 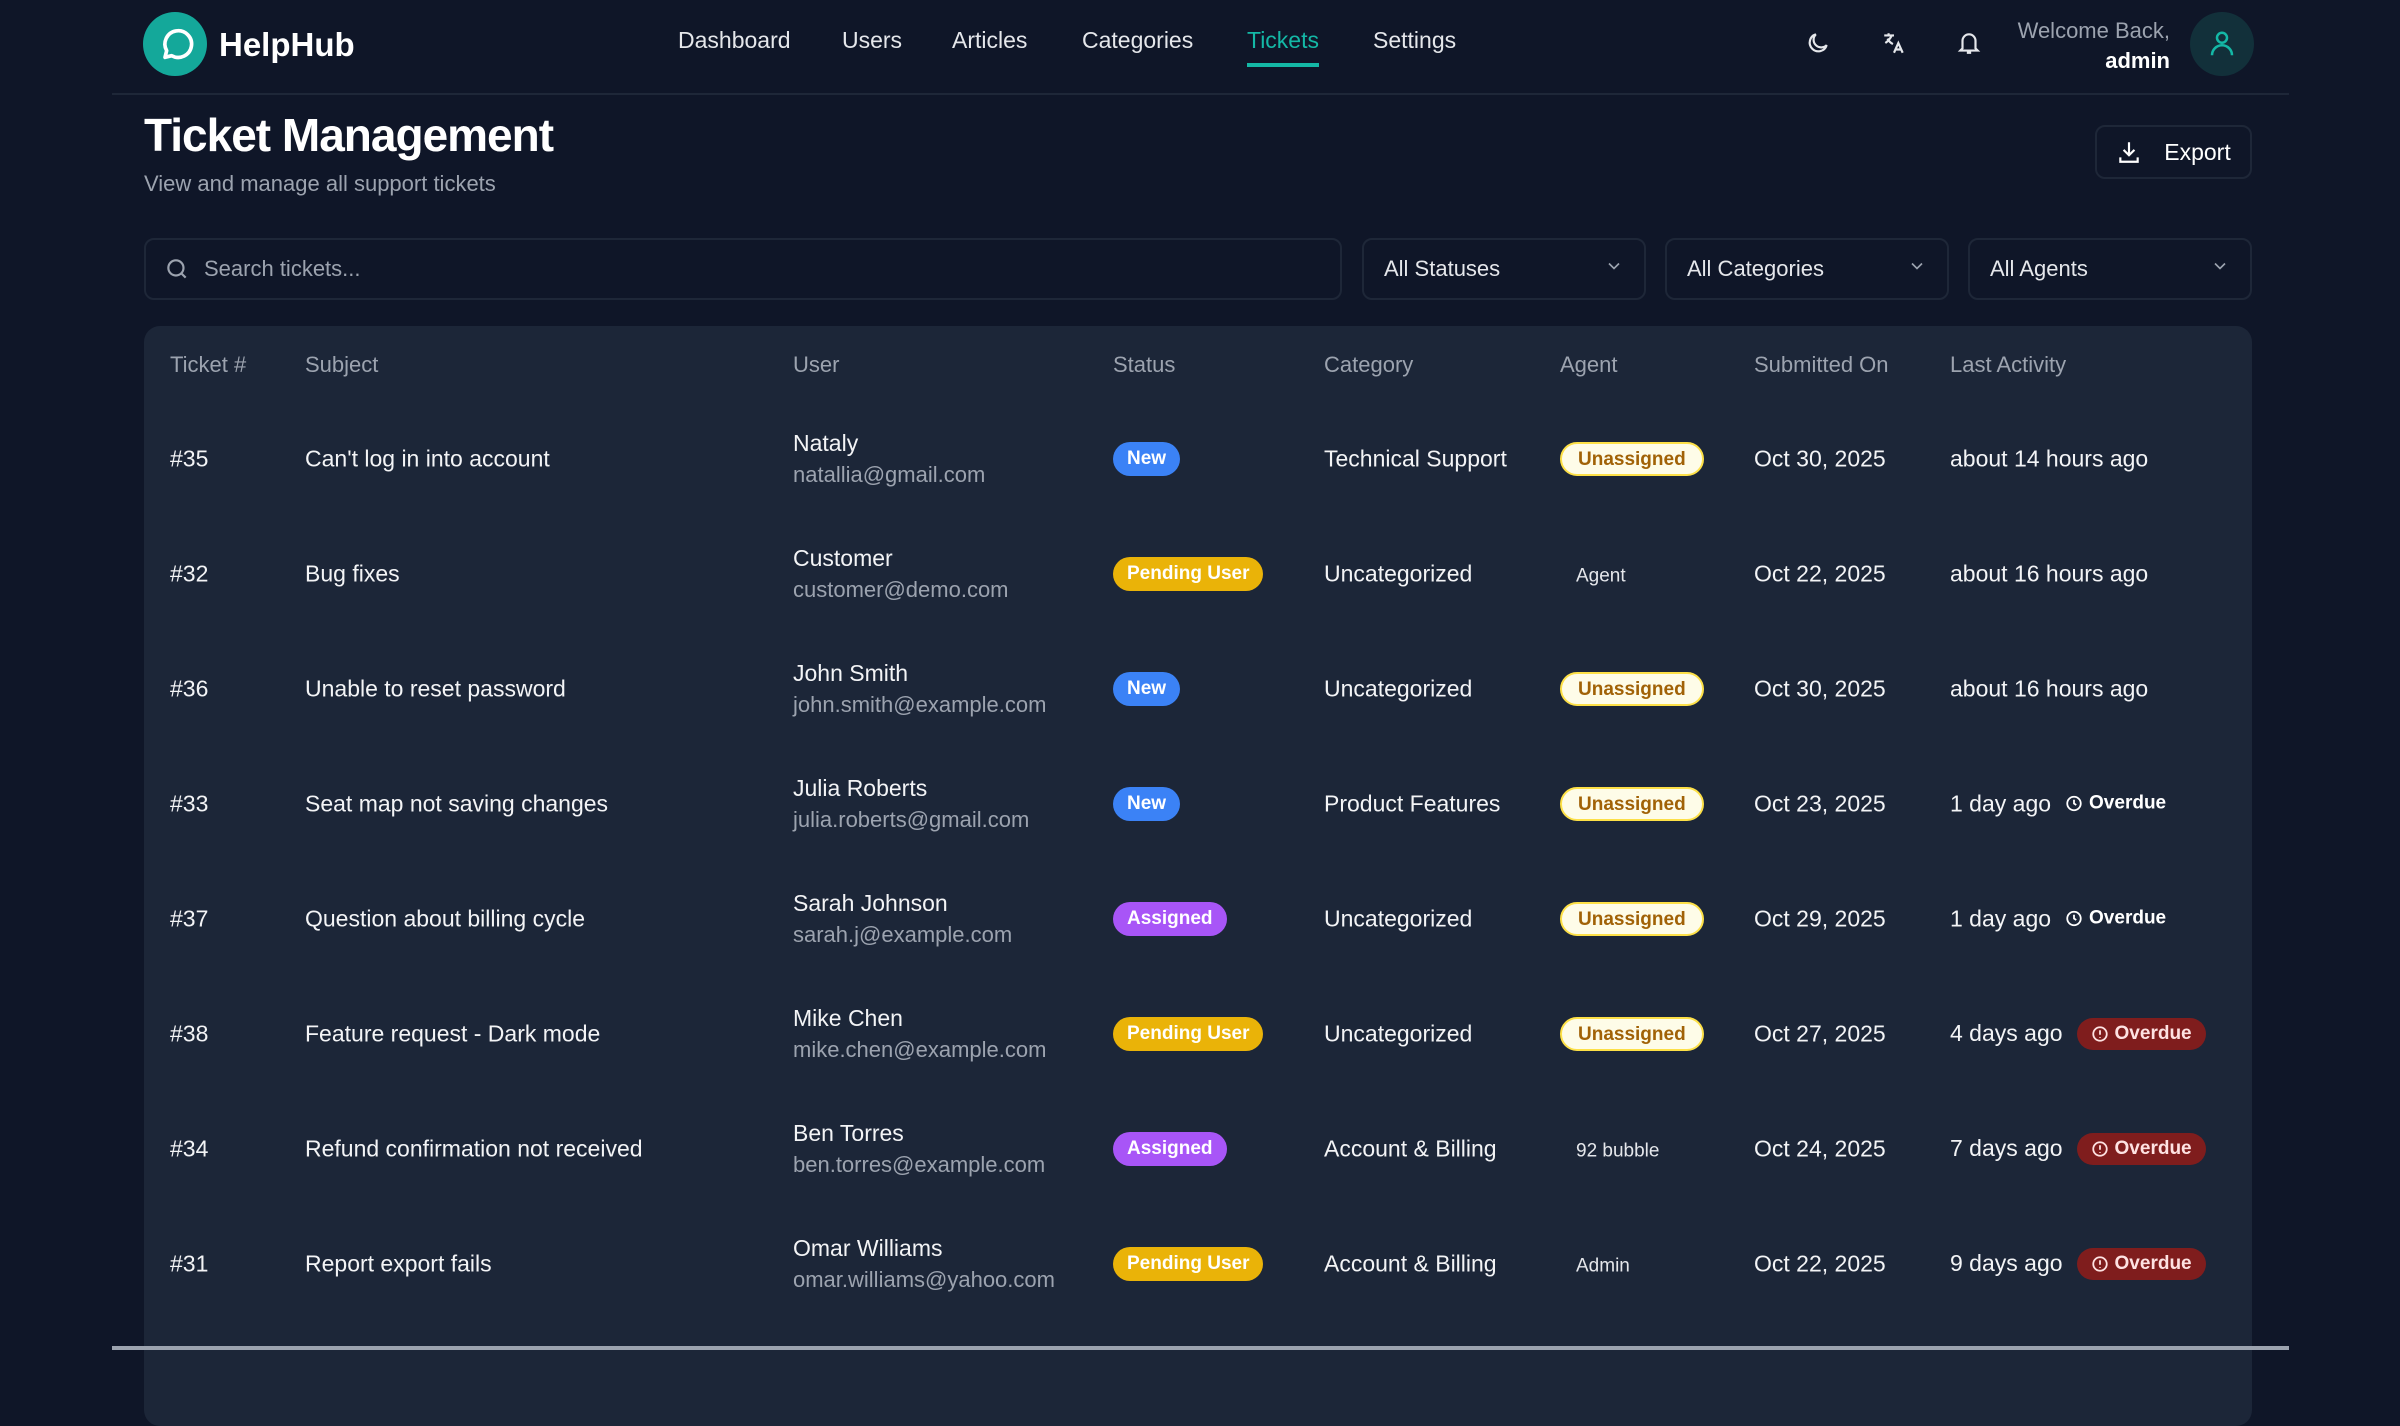 I want to click on ticket-id: #36, so click(x=189, y=688).